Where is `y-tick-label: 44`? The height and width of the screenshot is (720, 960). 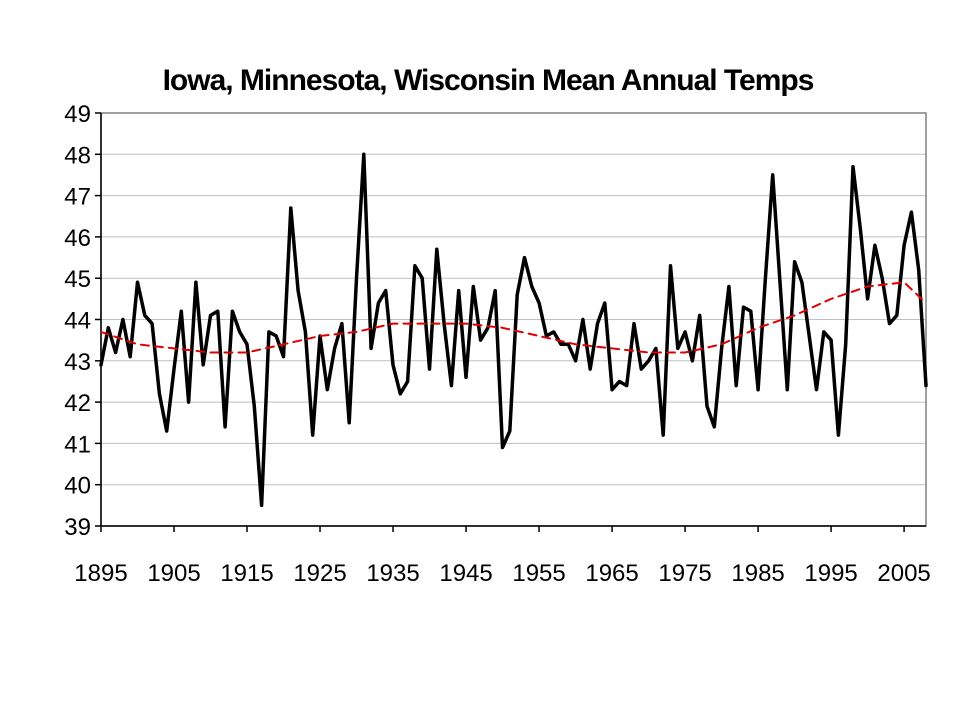
y-tick-label: 44 is located at coordinates (77, 321).